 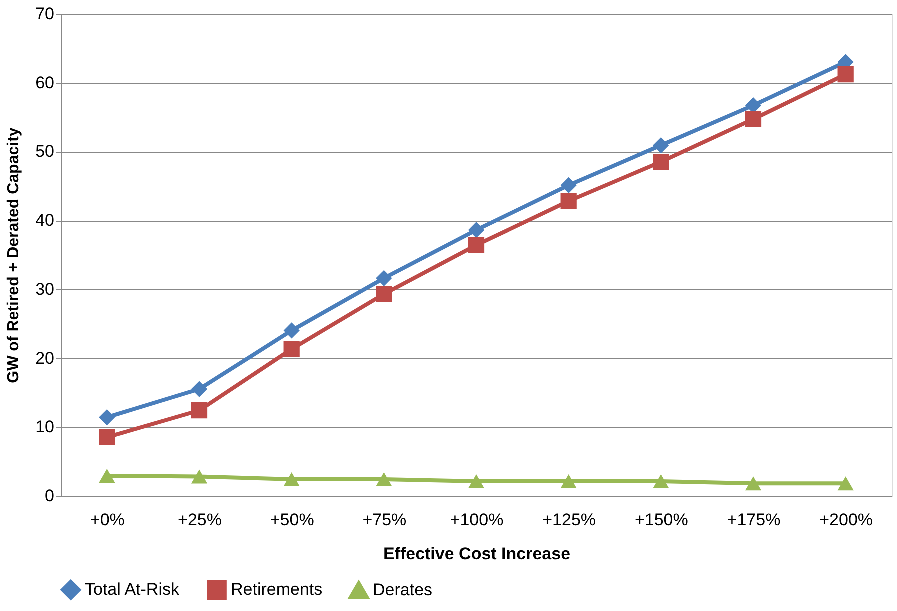 I want to click on legend-label: Derates, so click(x=403, y=590).